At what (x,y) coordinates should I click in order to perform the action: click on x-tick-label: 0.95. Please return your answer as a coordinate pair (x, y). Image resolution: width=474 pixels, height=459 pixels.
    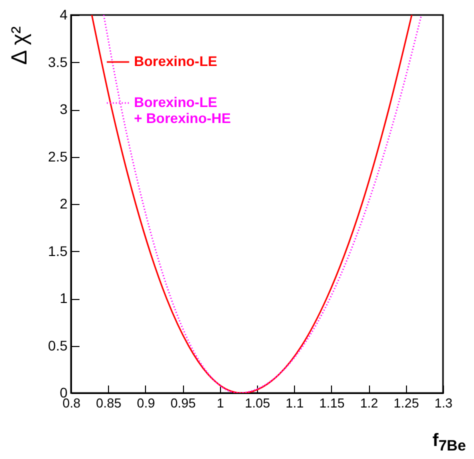
    Looking at the image, I should click on (183, 403).